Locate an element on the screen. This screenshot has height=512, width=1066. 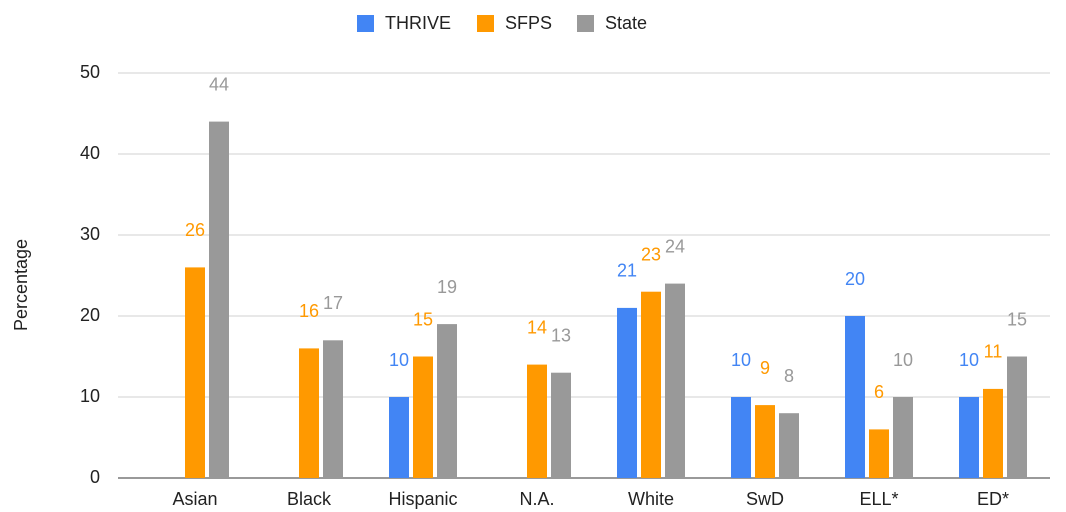
data-label: 26 is located at coordinates (195, 230).